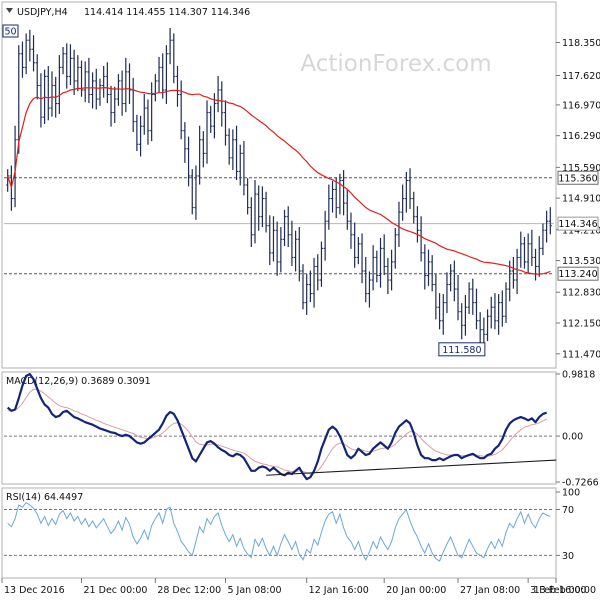 The width and height of the screenshot is (600, 604). Describe the element at coordinates (581, 261) in the screenshot. I see `price-tick-label: 113.530` at that location.